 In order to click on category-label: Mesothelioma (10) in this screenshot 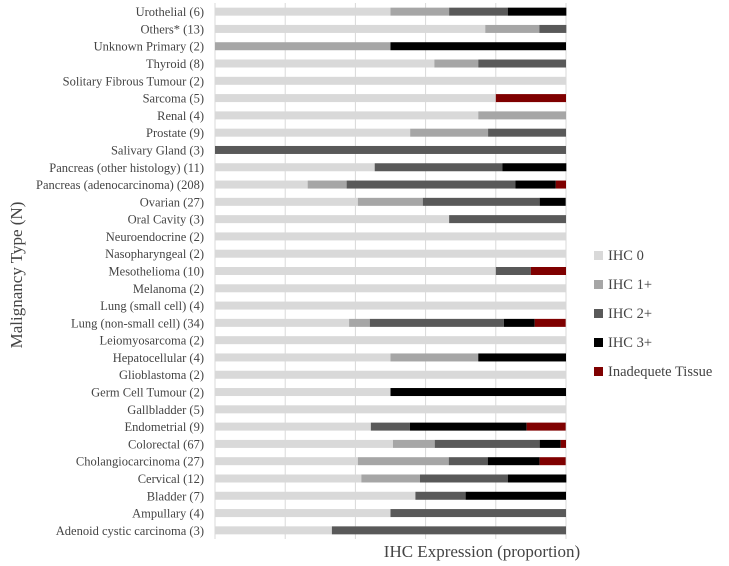, I will do `click(156, 272)`.